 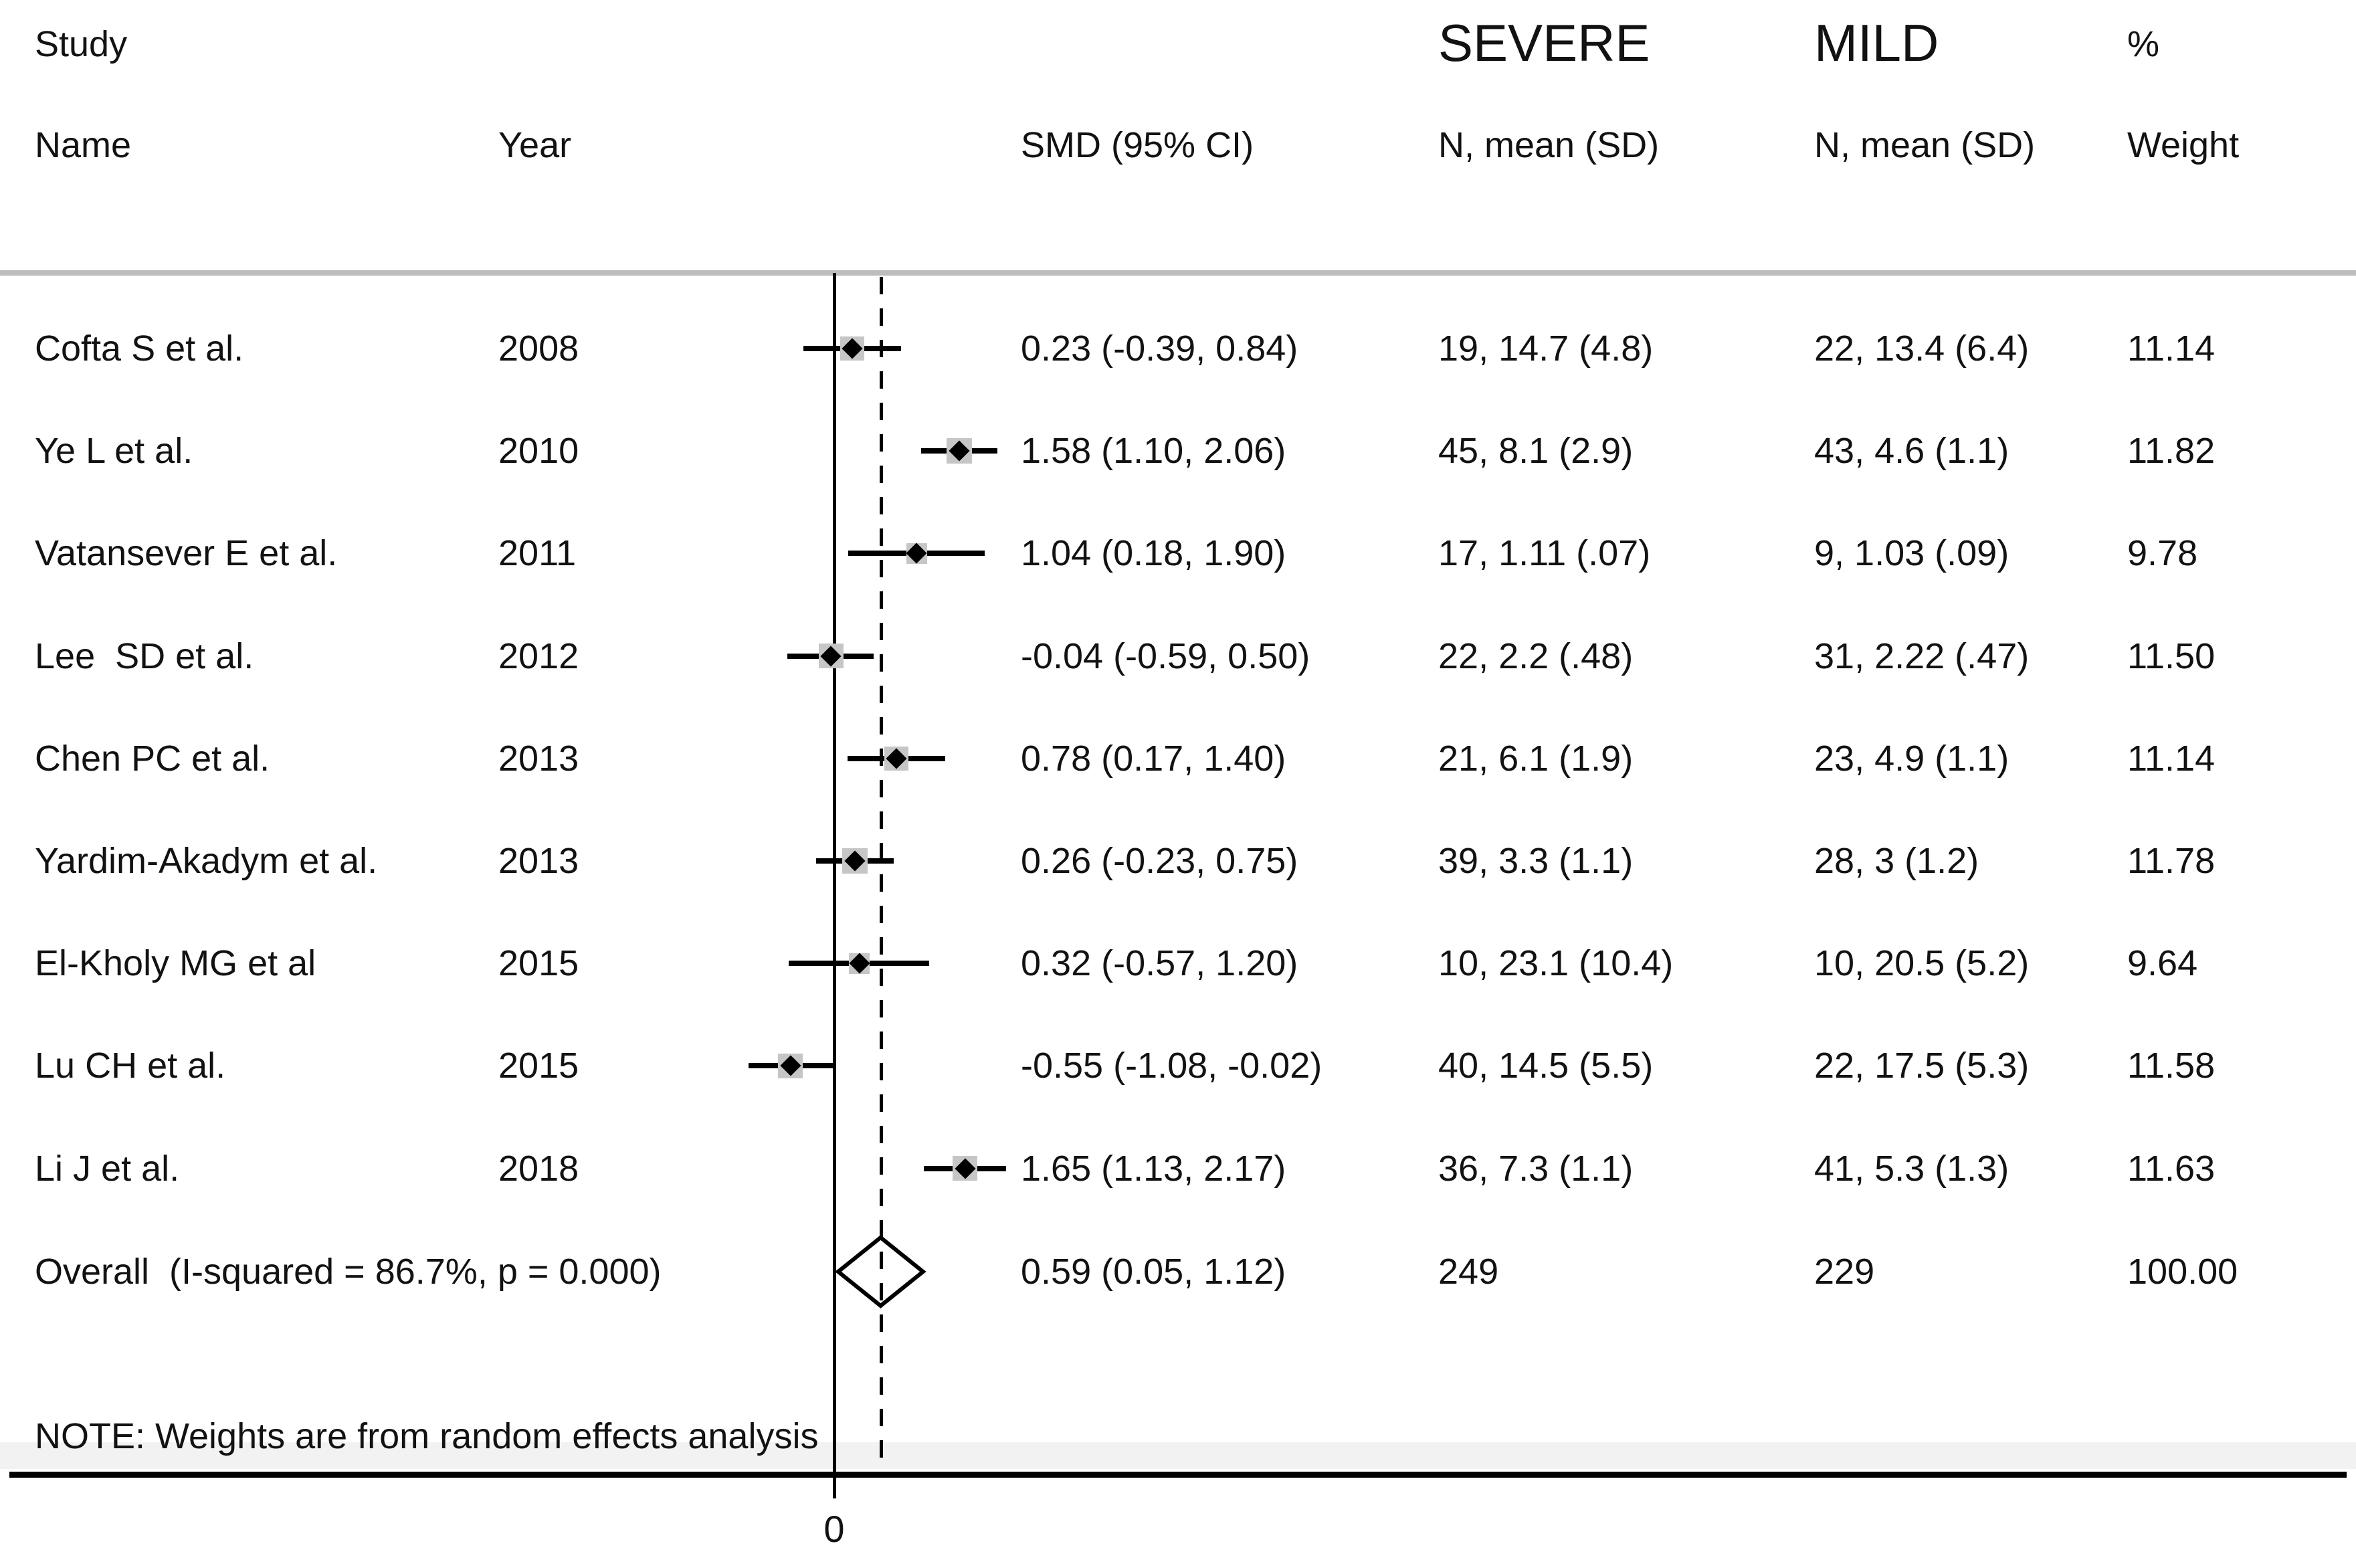 I want to click on smd-ci-value: 0.26 (-0.23, 0.75), so click(x=1159, y=861).